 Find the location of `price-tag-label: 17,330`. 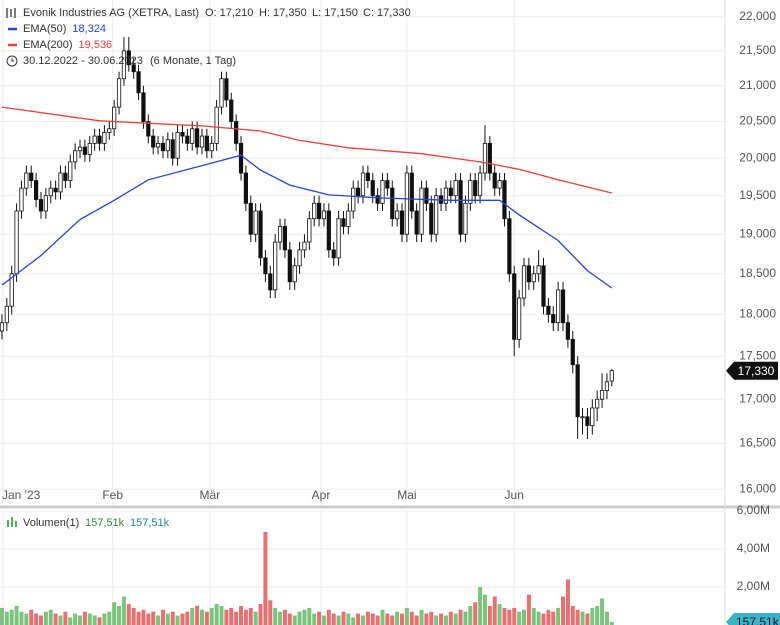

price-tag-label: 17,330 is located at coordinates (756, 371).